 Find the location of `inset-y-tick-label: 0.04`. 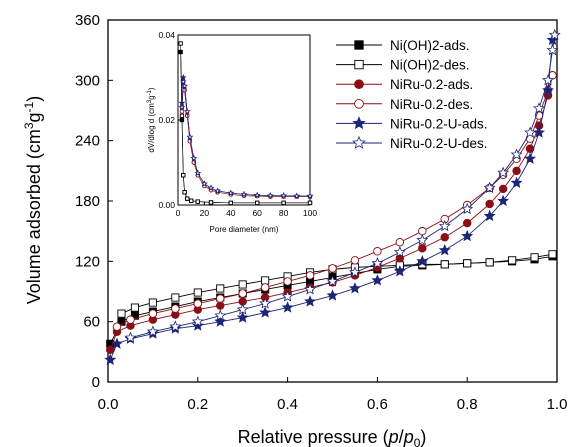

inset-y-tick-label: 0.04 is located at coordinates (166, 35).